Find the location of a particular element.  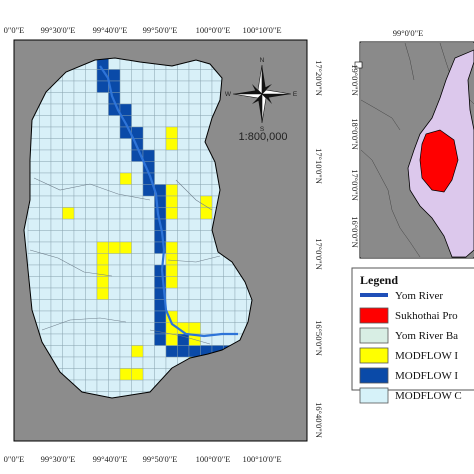

top-tick: 99°30'0"E is located at coordinates (58, 30).